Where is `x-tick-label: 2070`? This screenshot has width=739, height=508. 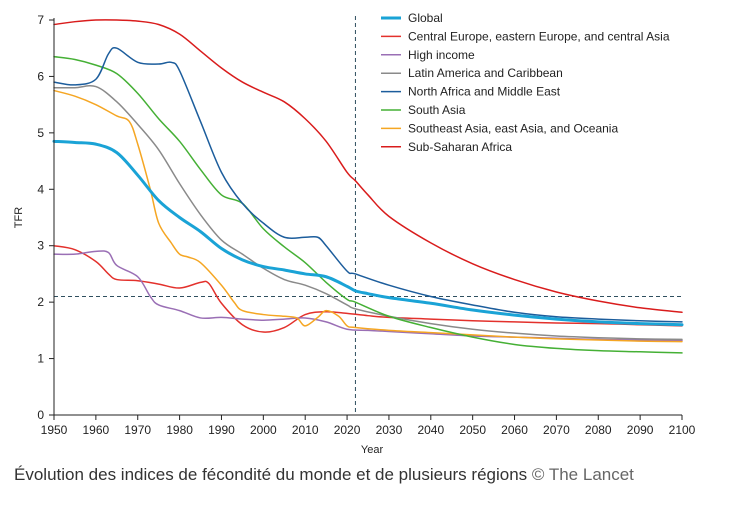 x-tick-label: 2070 is located at coordinates (556, 430).